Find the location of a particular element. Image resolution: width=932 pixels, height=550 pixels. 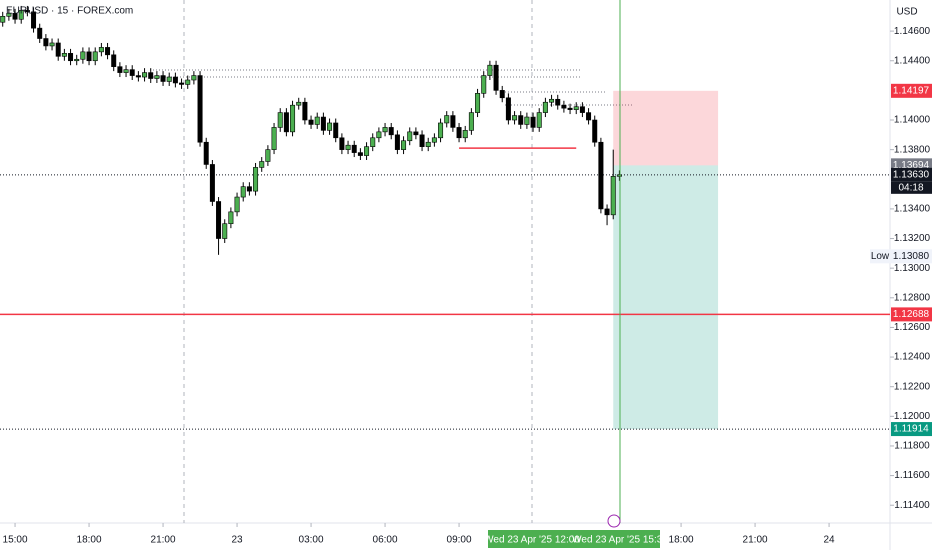

x-tick-label: 09:00 is located at coordinates (459, 540).